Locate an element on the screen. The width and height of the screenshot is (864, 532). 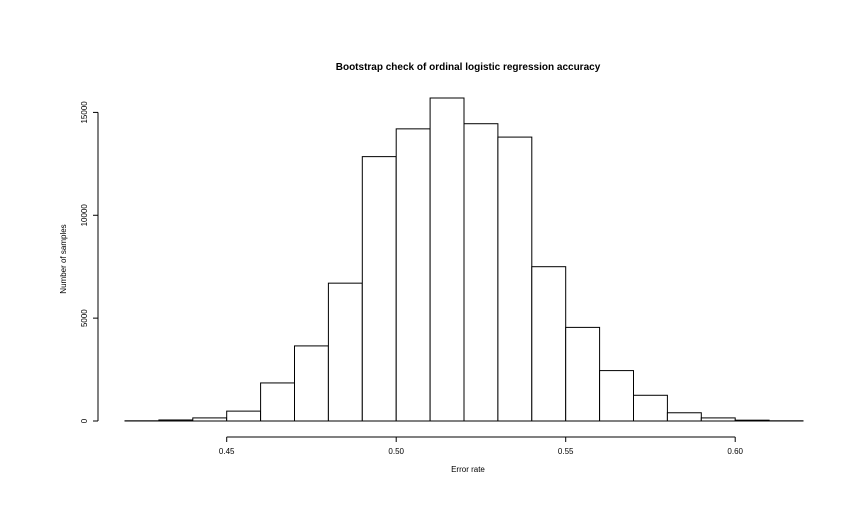
x-tick-label: 0.60 is located at coordinates (735, 451).